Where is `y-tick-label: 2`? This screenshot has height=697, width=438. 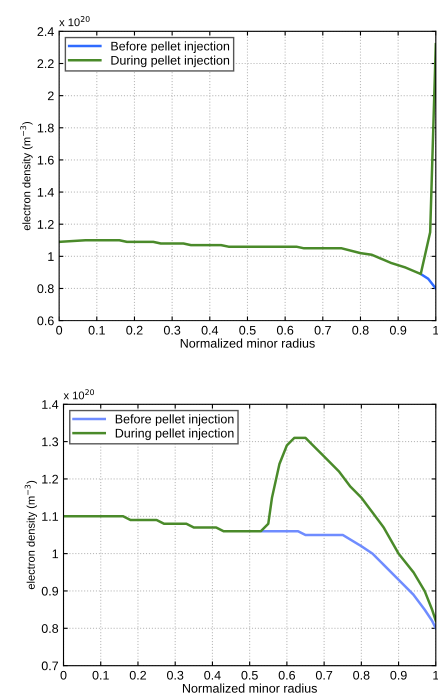 y-tick-label: 2 is located at coordinates (51, 95).